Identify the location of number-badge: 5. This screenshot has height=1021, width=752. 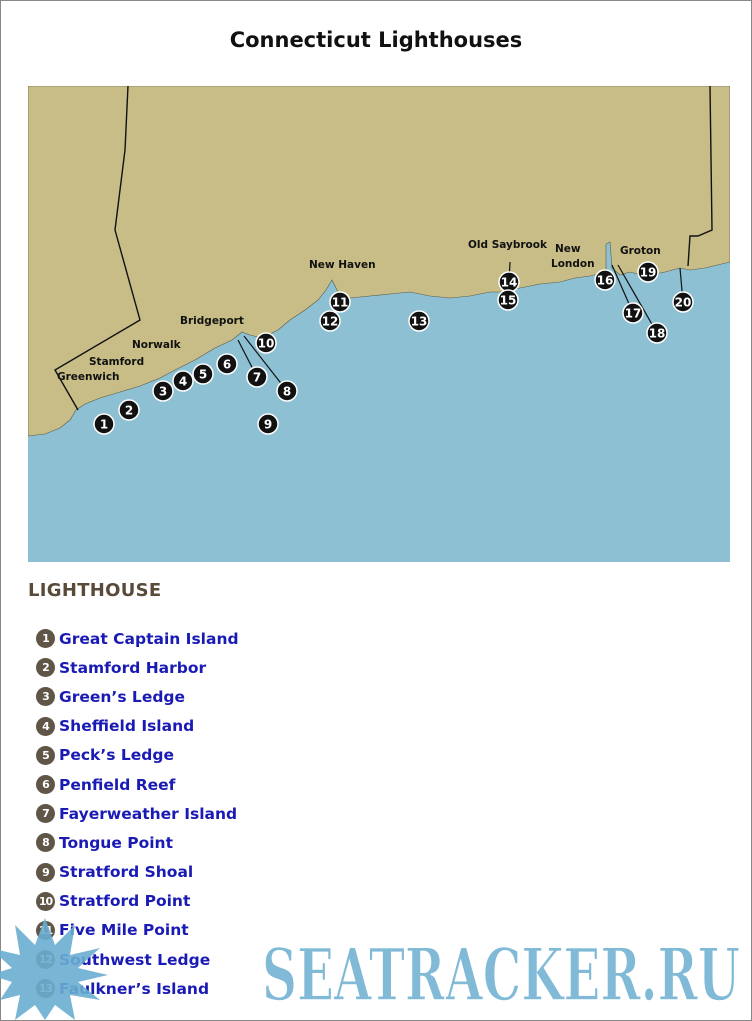
(45, 755).